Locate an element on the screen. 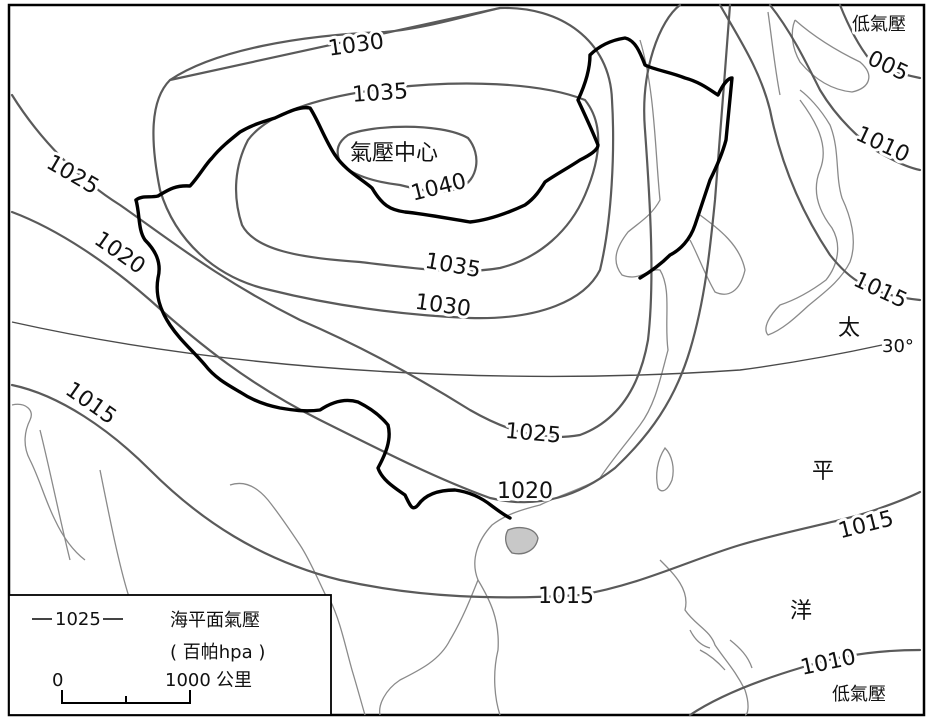  label-high-pressure-center: 氣壓中心 is located at coordinates (394, 153).